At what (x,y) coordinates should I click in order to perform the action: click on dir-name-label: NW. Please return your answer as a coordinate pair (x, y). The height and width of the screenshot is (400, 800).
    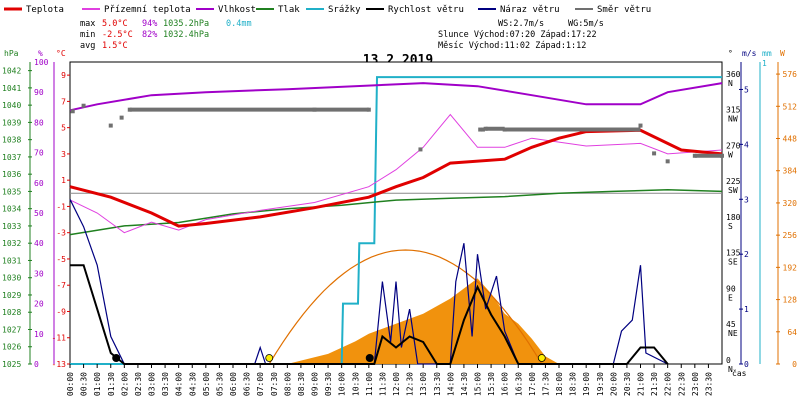
    Looking at the image, I should click on (733, 119).